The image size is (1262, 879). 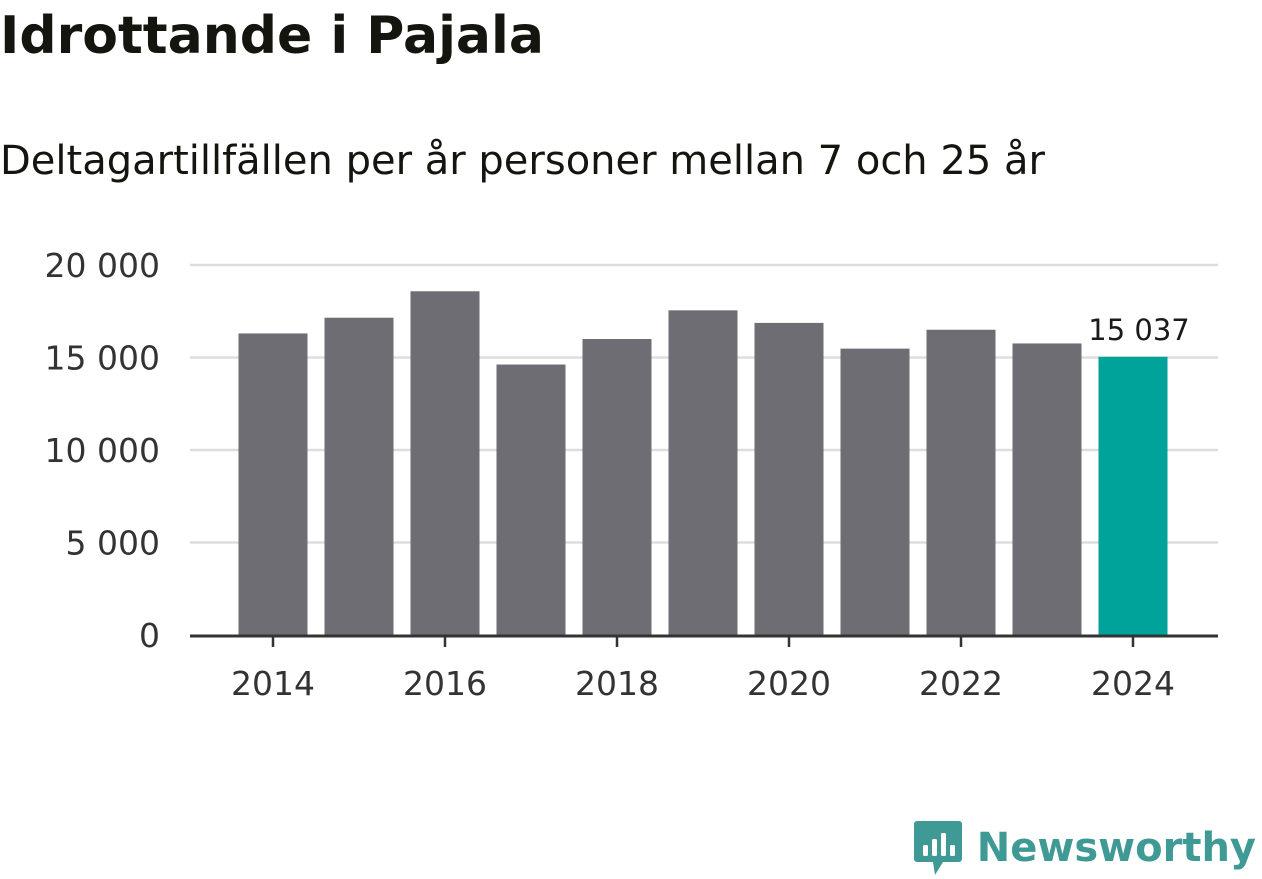 What do you see at coordinates (617, 683) in the screenshot?
I see `x-tick-label: 2018` at bounding box center [617, 683].